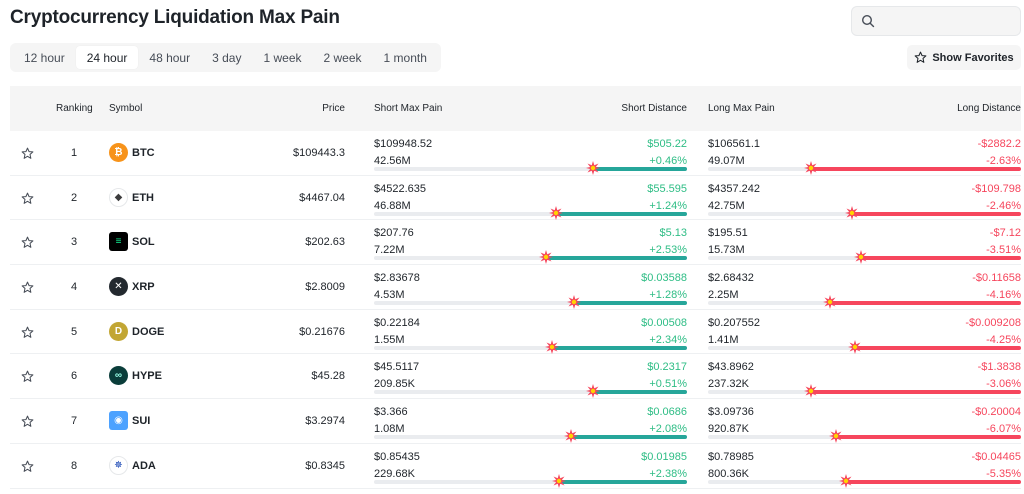 The height and width of the screenshot is (494, 1024). I want to click on short-max-pain-price: $207.76, so click(394, 233).